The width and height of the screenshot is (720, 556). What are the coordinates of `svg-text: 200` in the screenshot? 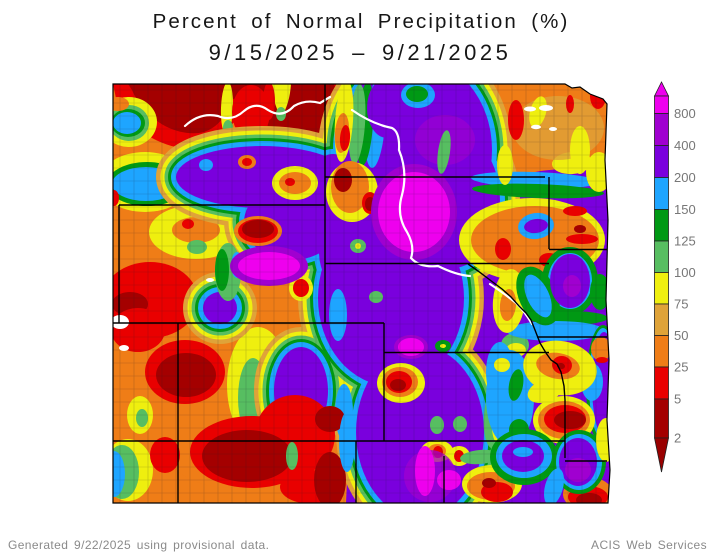 It's located at (685, 177).